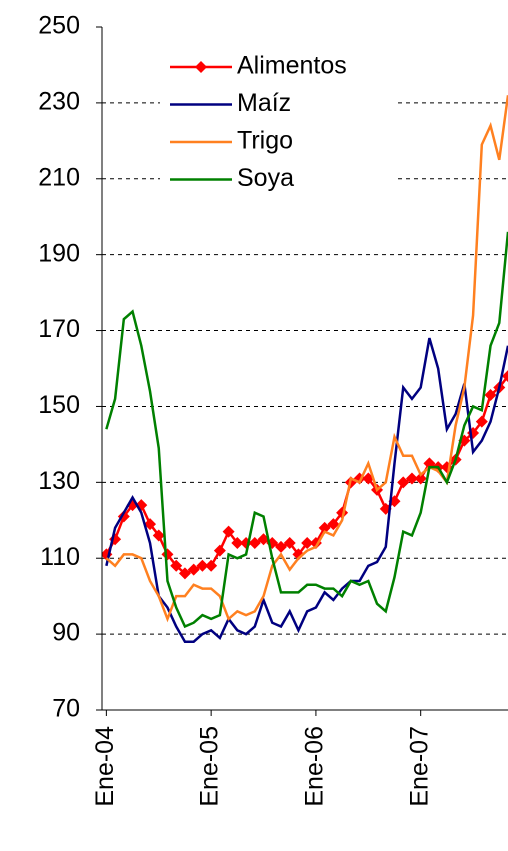 Image resolution: width=508 pixels, height=851 pixels. I want to click on y-tick-label: 250, so click(59, 26).